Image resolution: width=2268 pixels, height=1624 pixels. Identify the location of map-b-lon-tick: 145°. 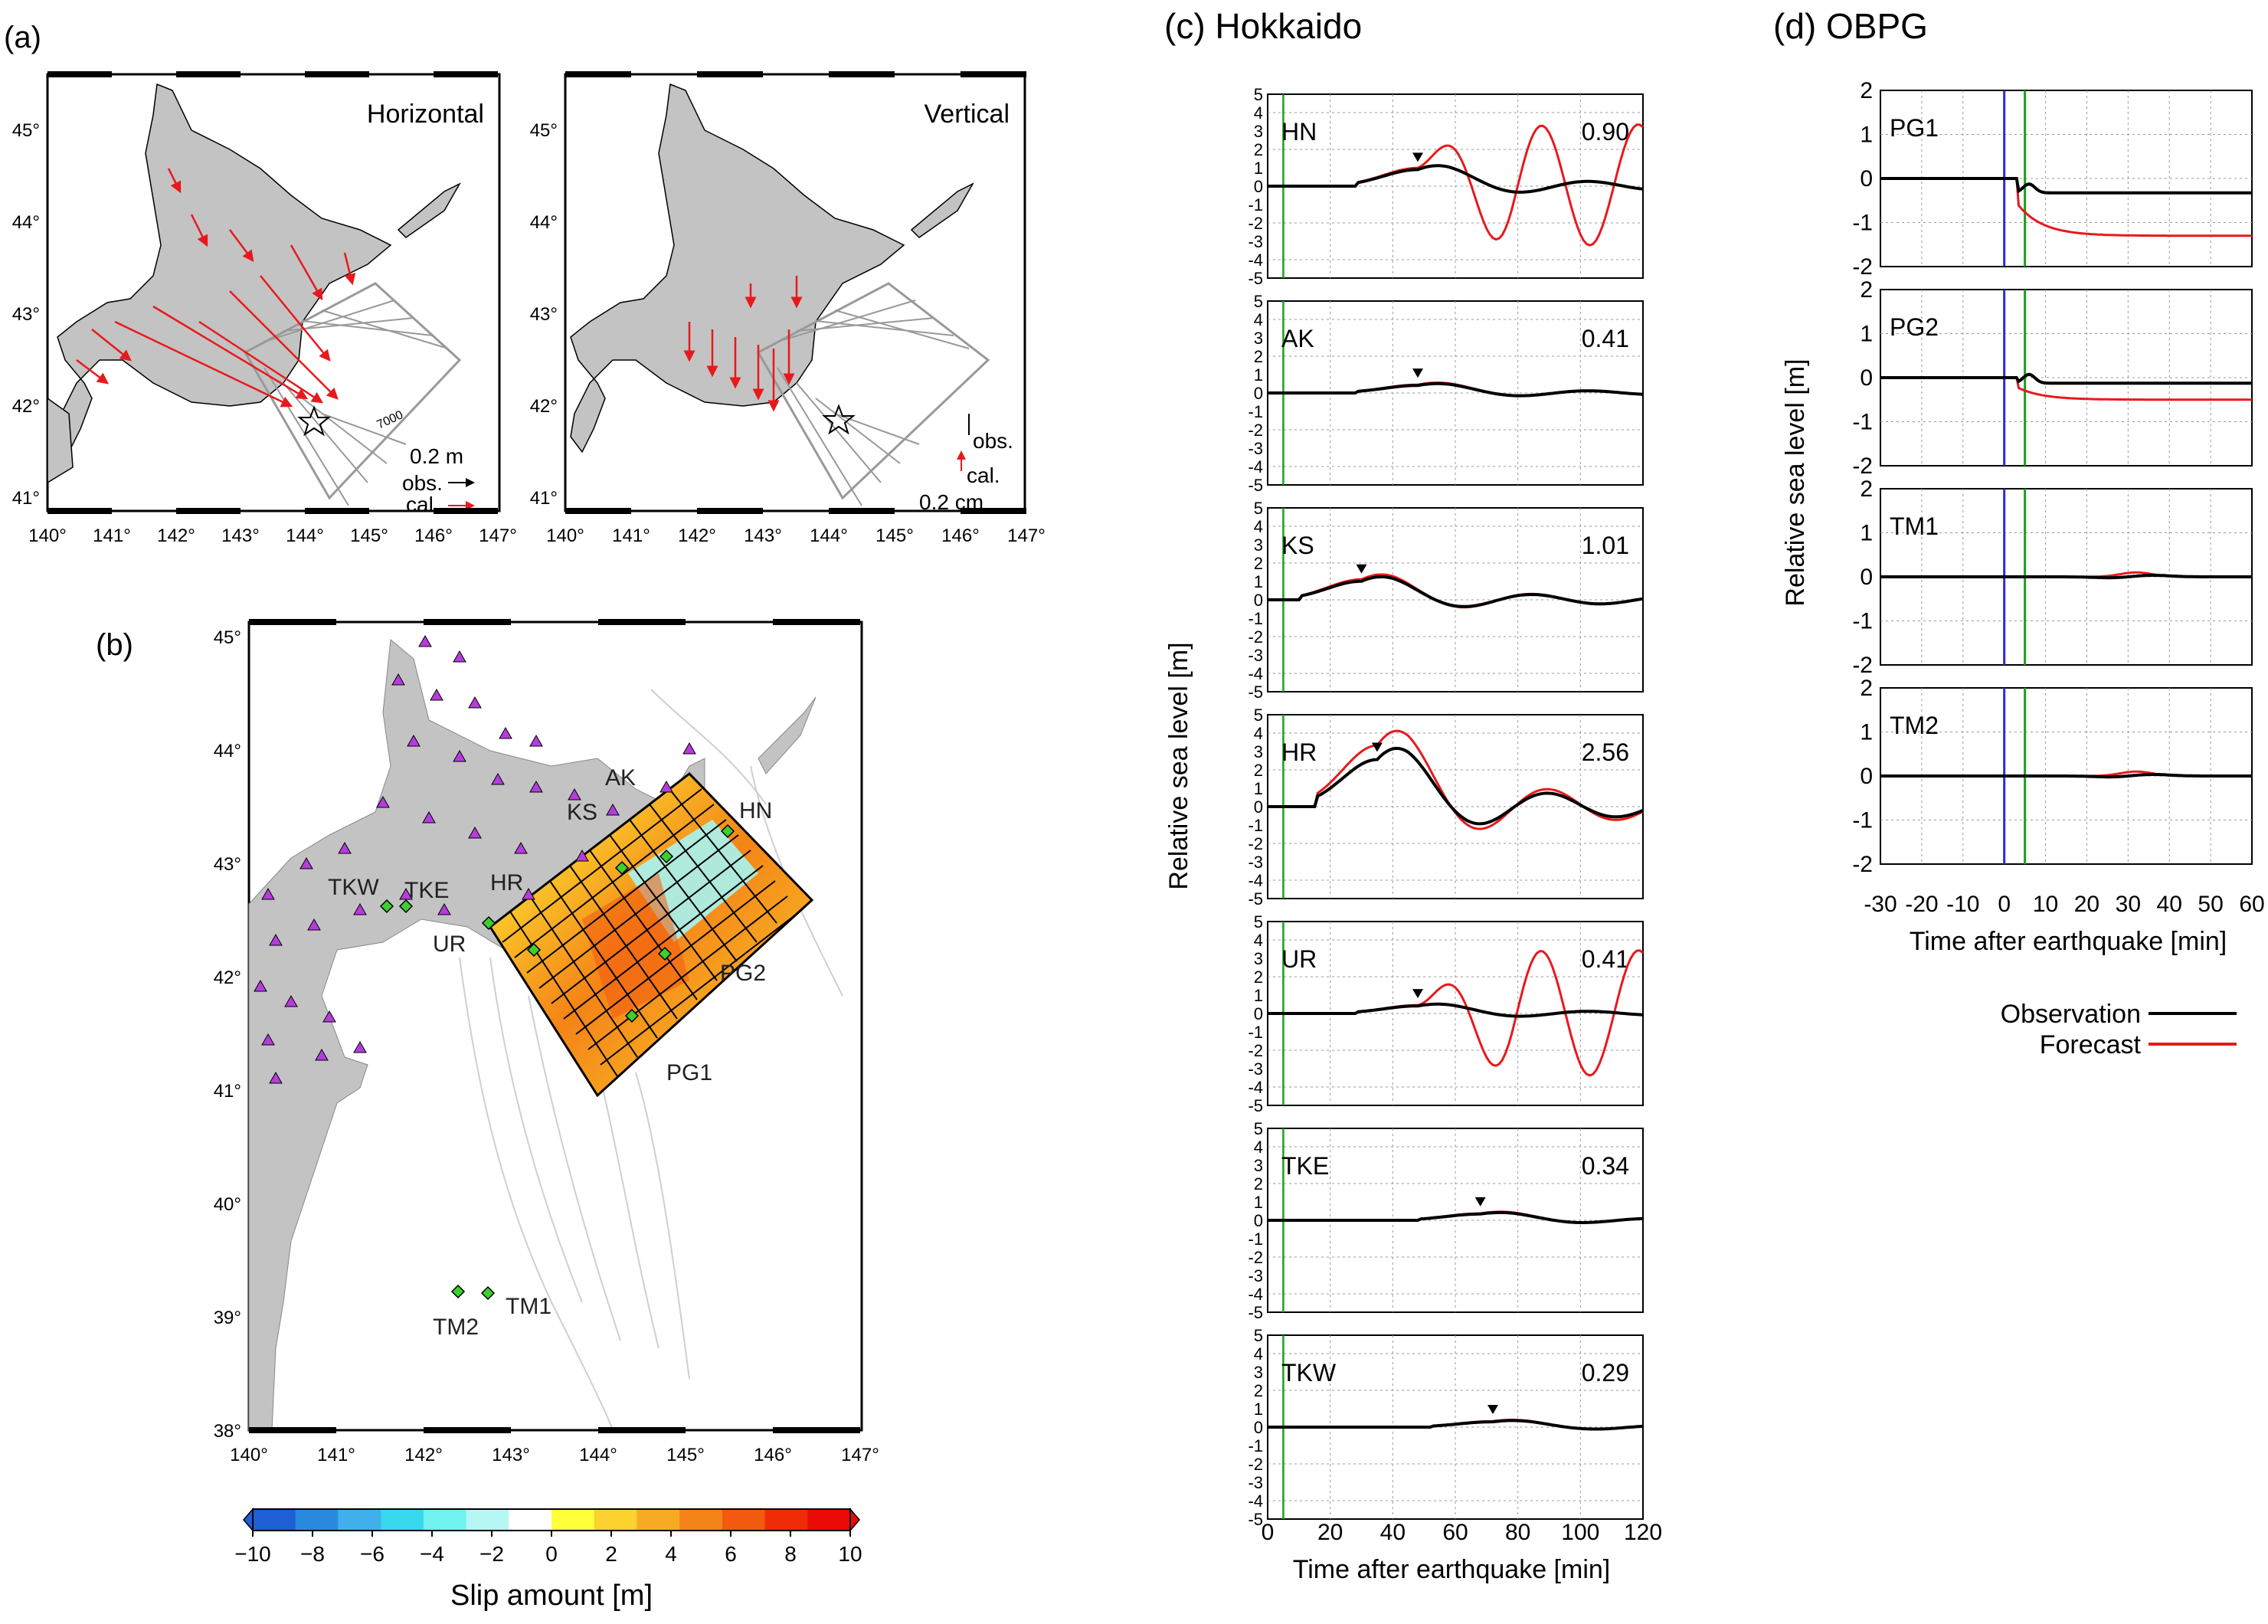
(685, 1455).